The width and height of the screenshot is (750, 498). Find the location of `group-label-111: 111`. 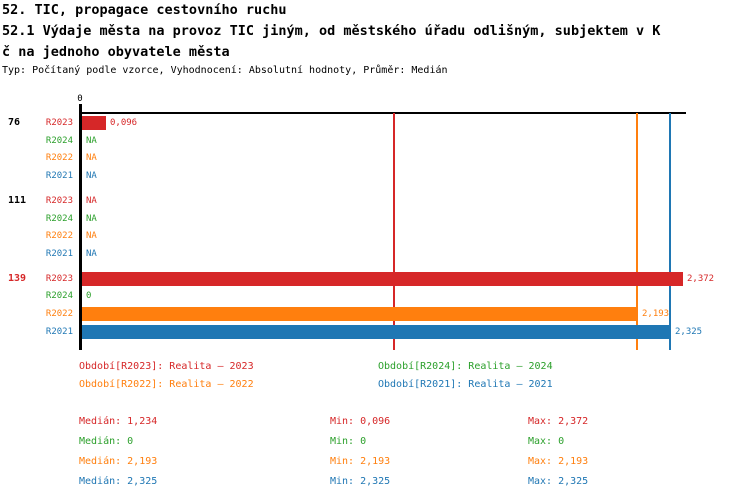

group-label-111: 111 is located at coordinates (17, 200).